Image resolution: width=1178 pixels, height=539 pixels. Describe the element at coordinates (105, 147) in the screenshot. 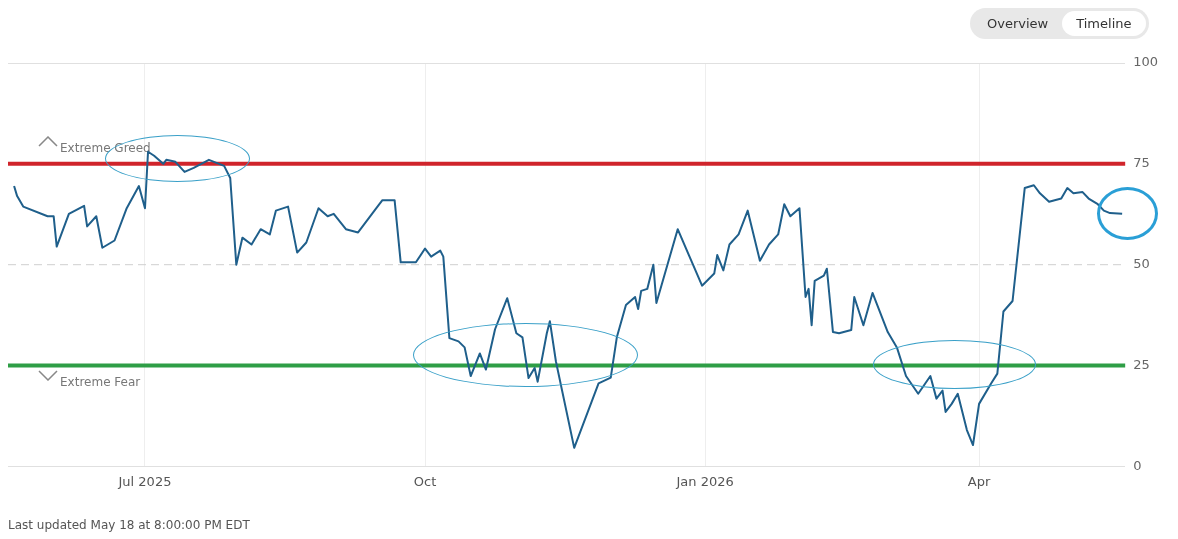

I see `ref-line-label: Extreme Greed` at that location.